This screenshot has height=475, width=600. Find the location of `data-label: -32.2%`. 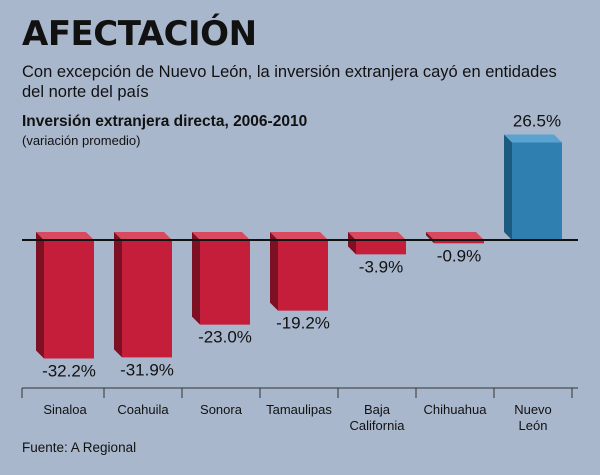

data-label: -32.2% is located at coordinates (69, 370).